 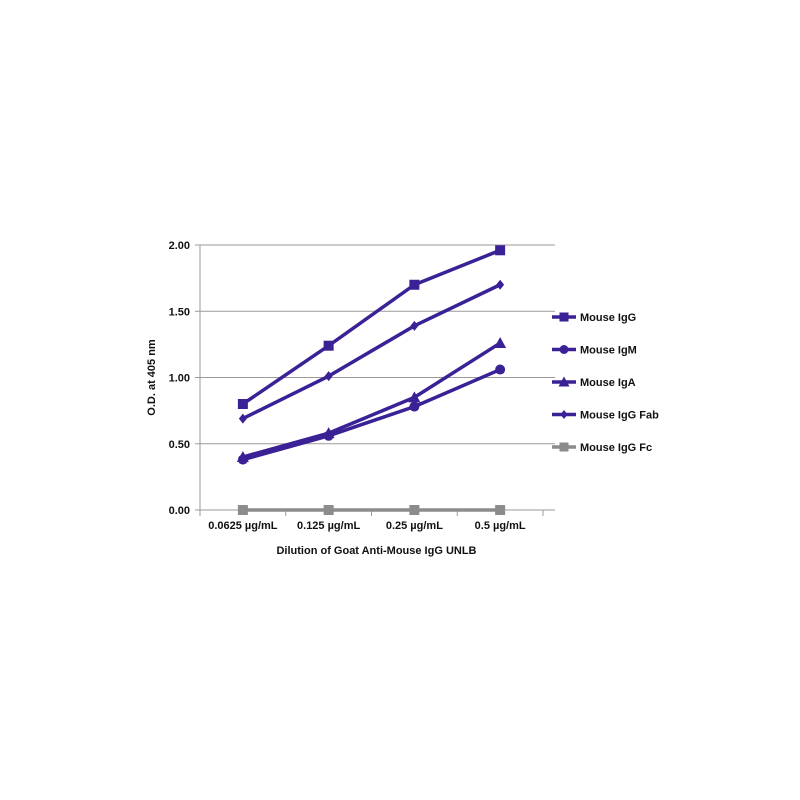 What do you see at coordinates (414, 526) in the screenshot?
I see `x-tick-label: 0.25 µg/mL` at bounding box center [414, 526].